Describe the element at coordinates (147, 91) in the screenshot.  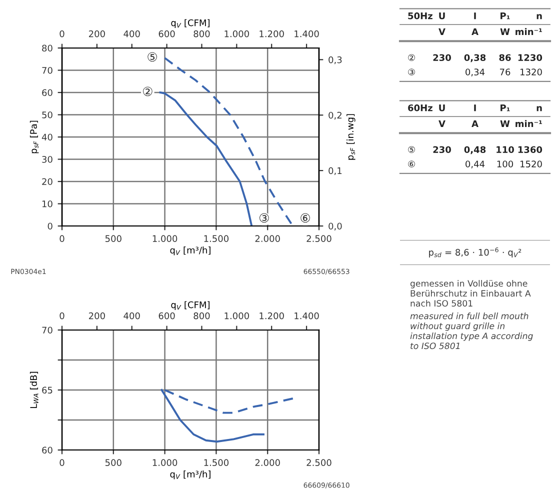
I see `annotation: ②` at that location.